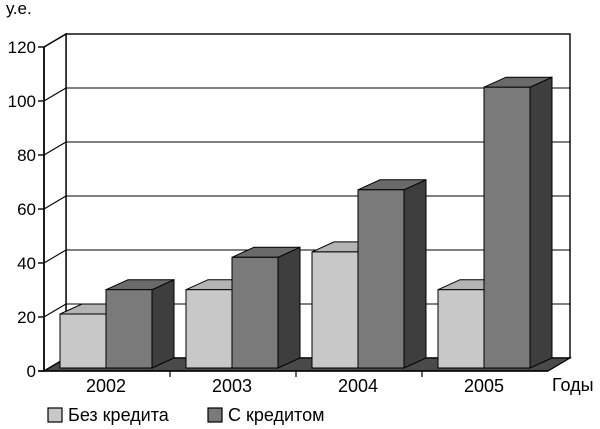 This screenshot has width=600, height=429. What do you see at coordinates (22, 47) in the screenshot?
I see `y-tick-label: 120` at bounding box center [22, 47].